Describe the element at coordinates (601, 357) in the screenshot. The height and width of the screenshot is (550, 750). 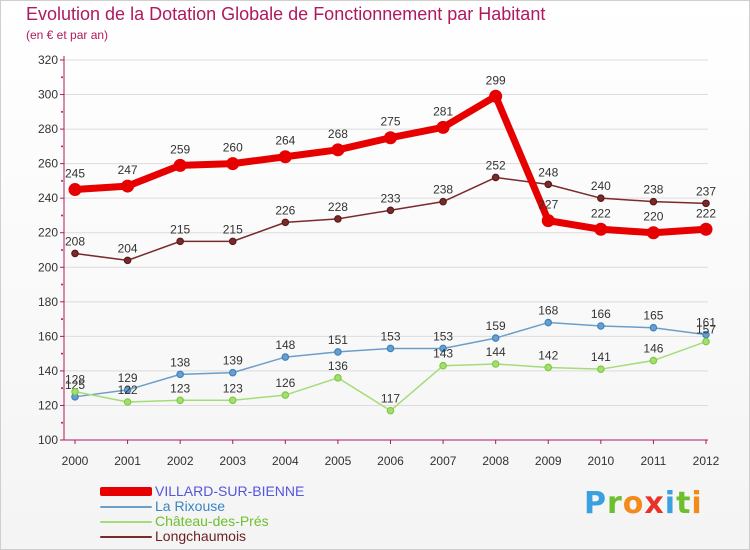
I see `value-label-chateau-des-pres: 141` at that location.